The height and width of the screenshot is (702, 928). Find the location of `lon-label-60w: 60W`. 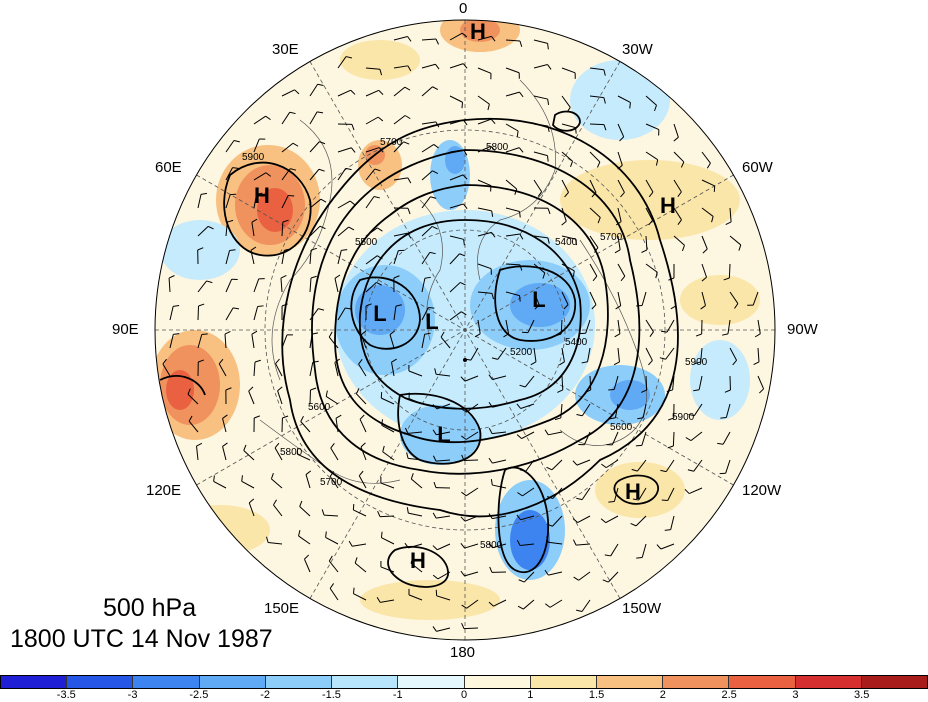

lon-label-60w: 60W is located at coordinates (757, 167).